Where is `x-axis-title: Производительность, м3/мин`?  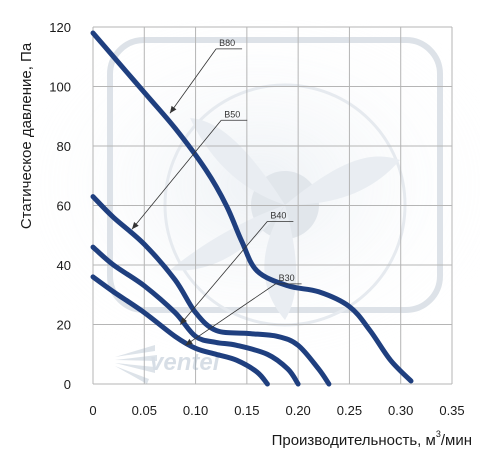 x-axis-title: Производительность, м3/мин is located at coordinates (372, 439).